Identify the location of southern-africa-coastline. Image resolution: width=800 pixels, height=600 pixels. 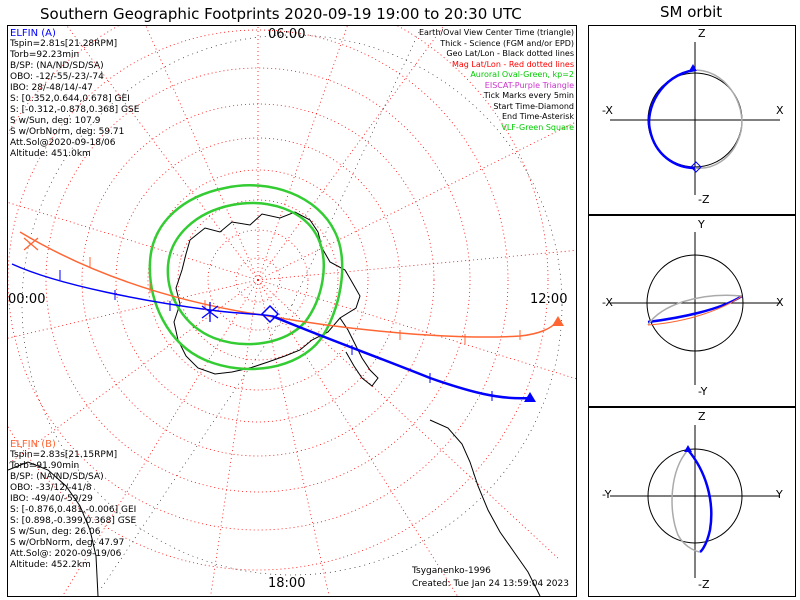
(53, 528).